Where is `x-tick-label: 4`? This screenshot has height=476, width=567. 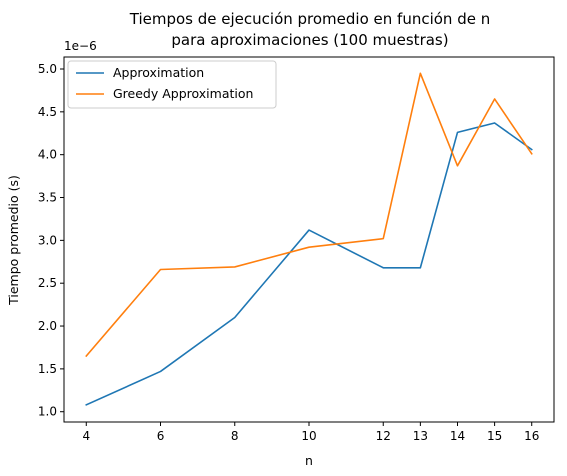
x-tick-label: 4 is located at coordinates (86, 436).